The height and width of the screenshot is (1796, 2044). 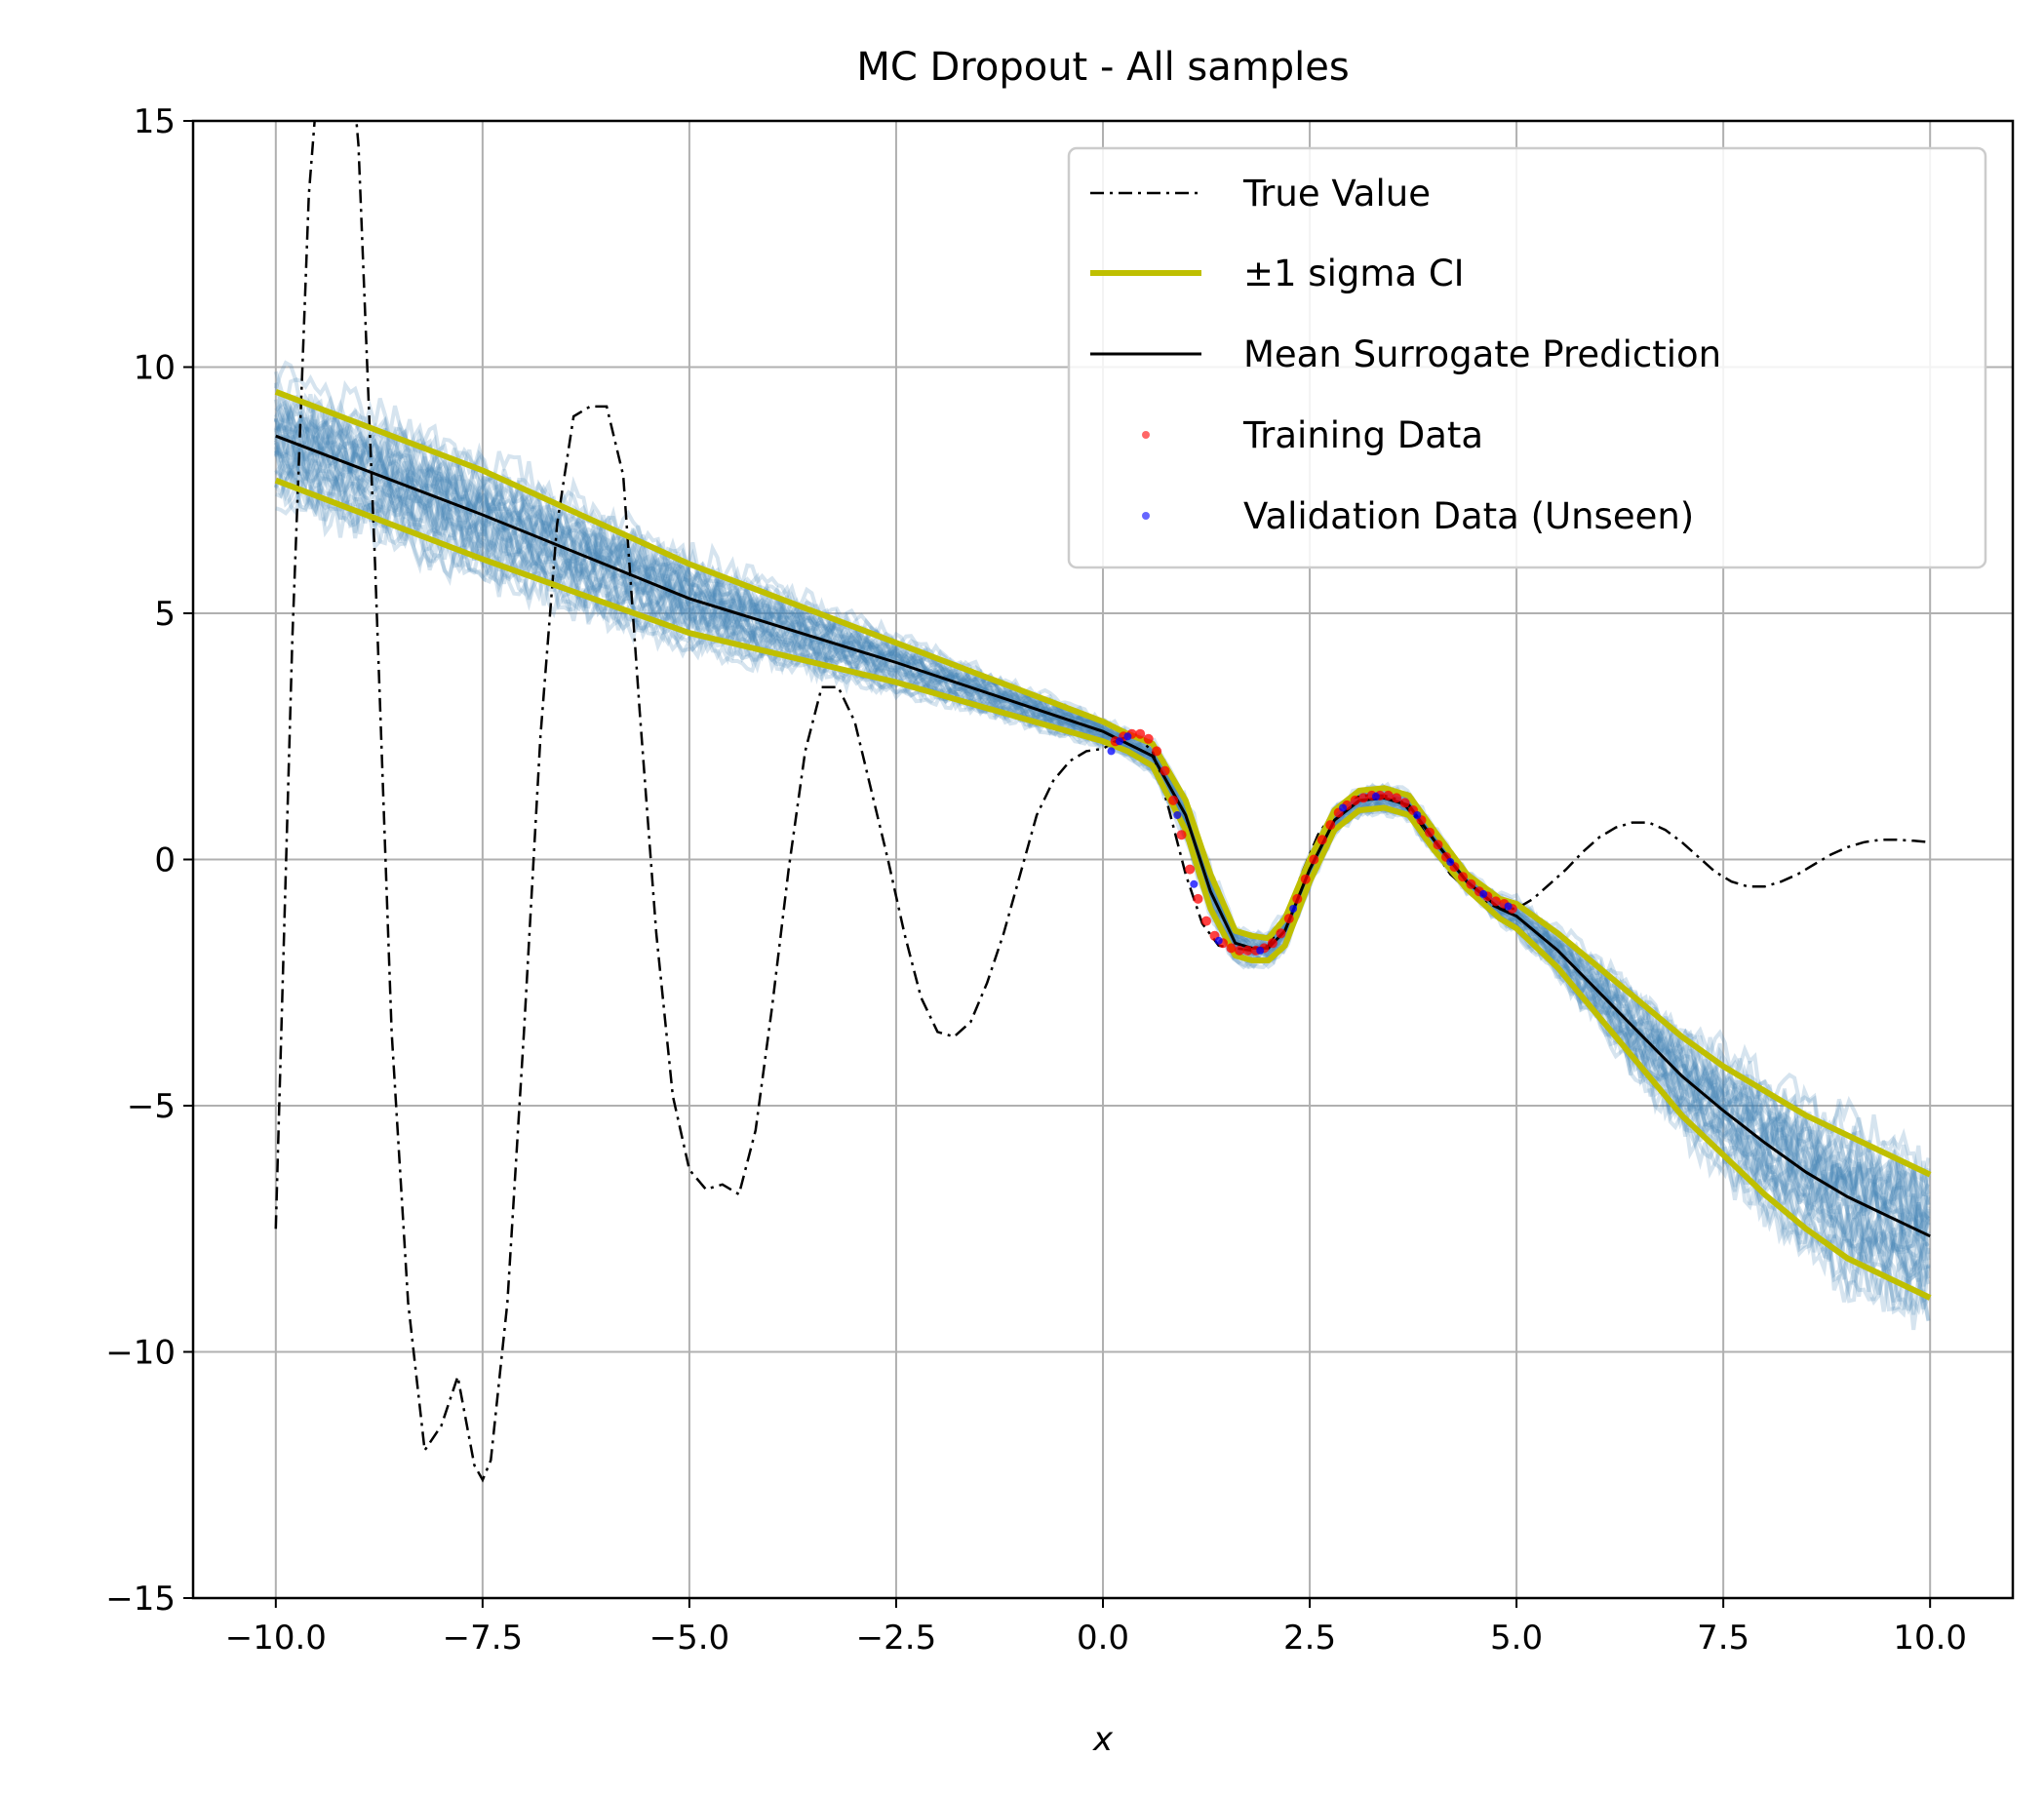 I want to click on legend-label-training: Training Data, so click(x=1362, y=435).